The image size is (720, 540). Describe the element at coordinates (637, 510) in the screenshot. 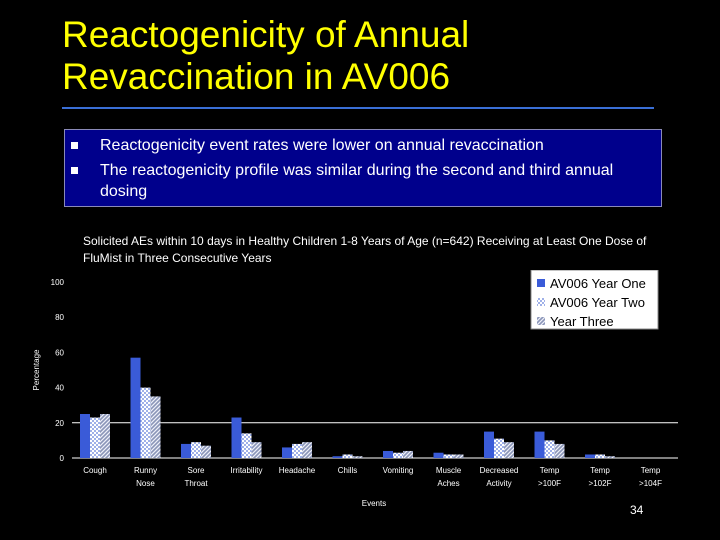

I see `page-number: 34` at that location.